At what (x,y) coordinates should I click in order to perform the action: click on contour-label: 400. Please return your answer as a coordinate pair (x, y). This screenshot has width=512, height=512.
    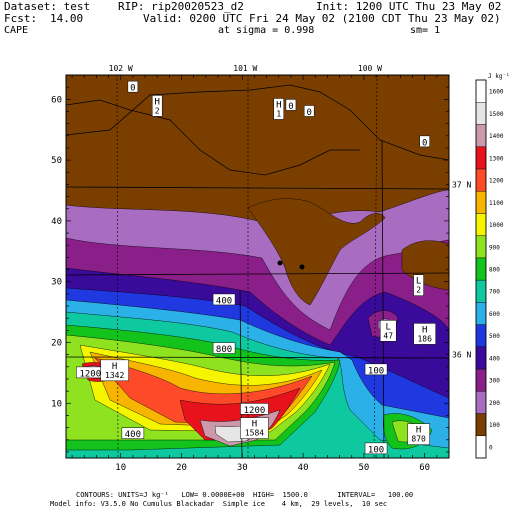
    Looking at the image, I should click on (224, 301).